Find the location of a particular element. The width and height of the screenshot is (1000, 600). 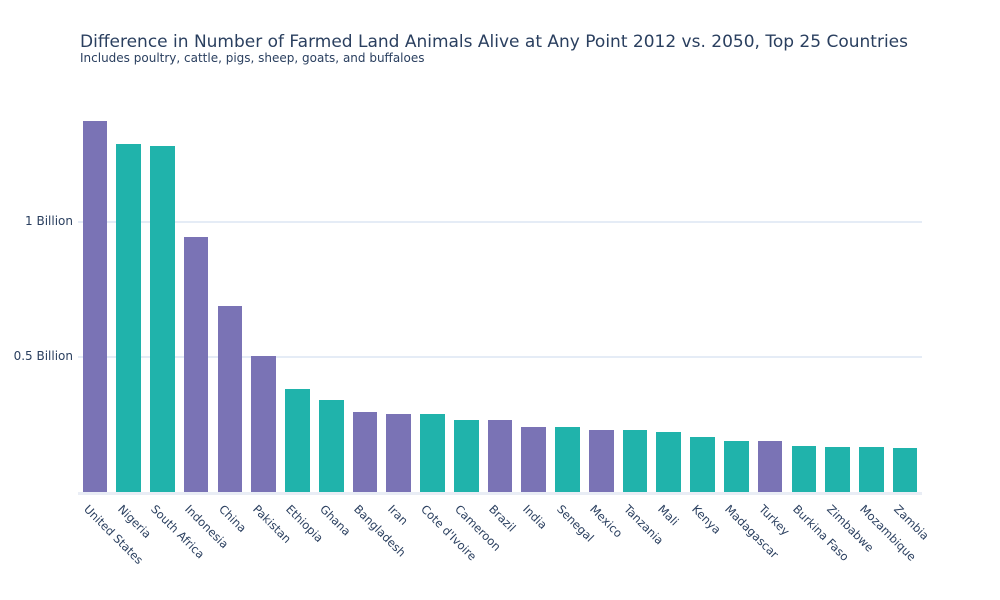

bar-iran is located at coordinates (399, 452).